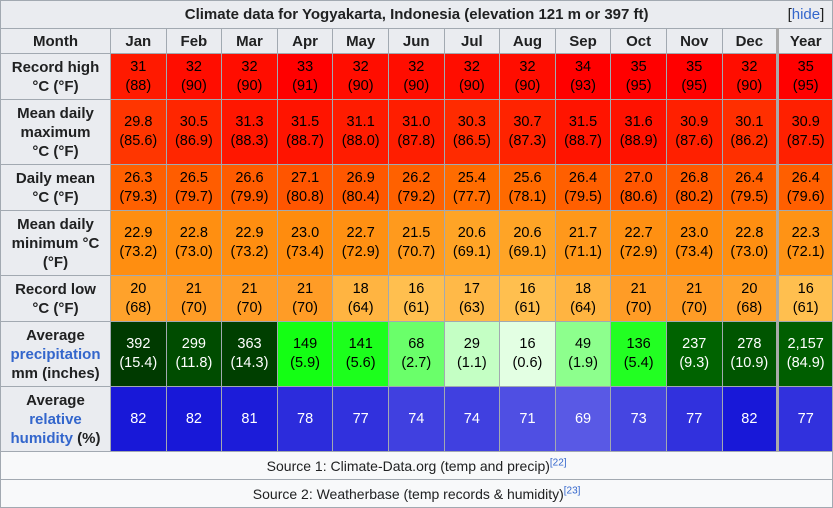 The image size is (833, 508). What do you see at coordinates (472, 41) in the screenshot?
I see `month-header-jul: Jul` at bounding box center [472, 41].